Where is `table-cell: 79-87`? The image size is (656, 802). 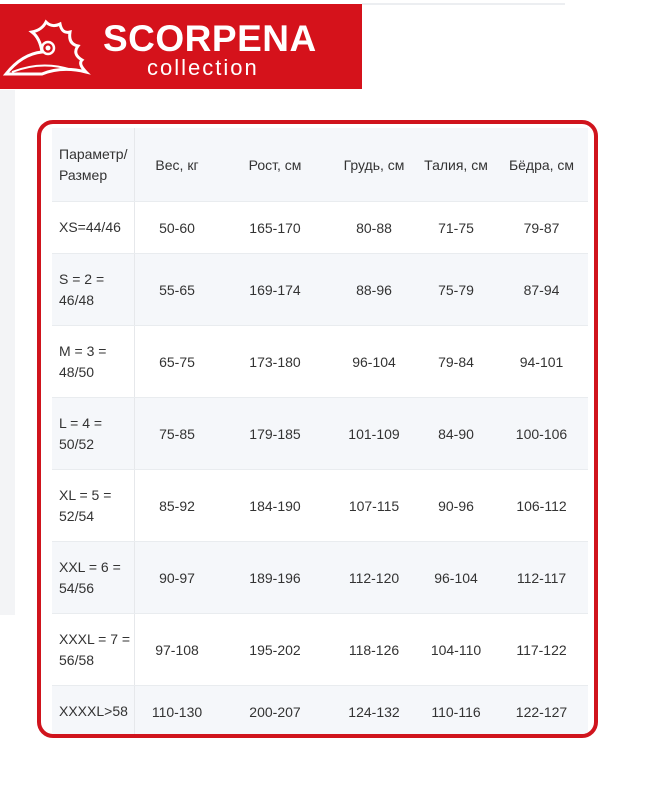
table-cell: 79-87 is located at coordinates (541, 227).